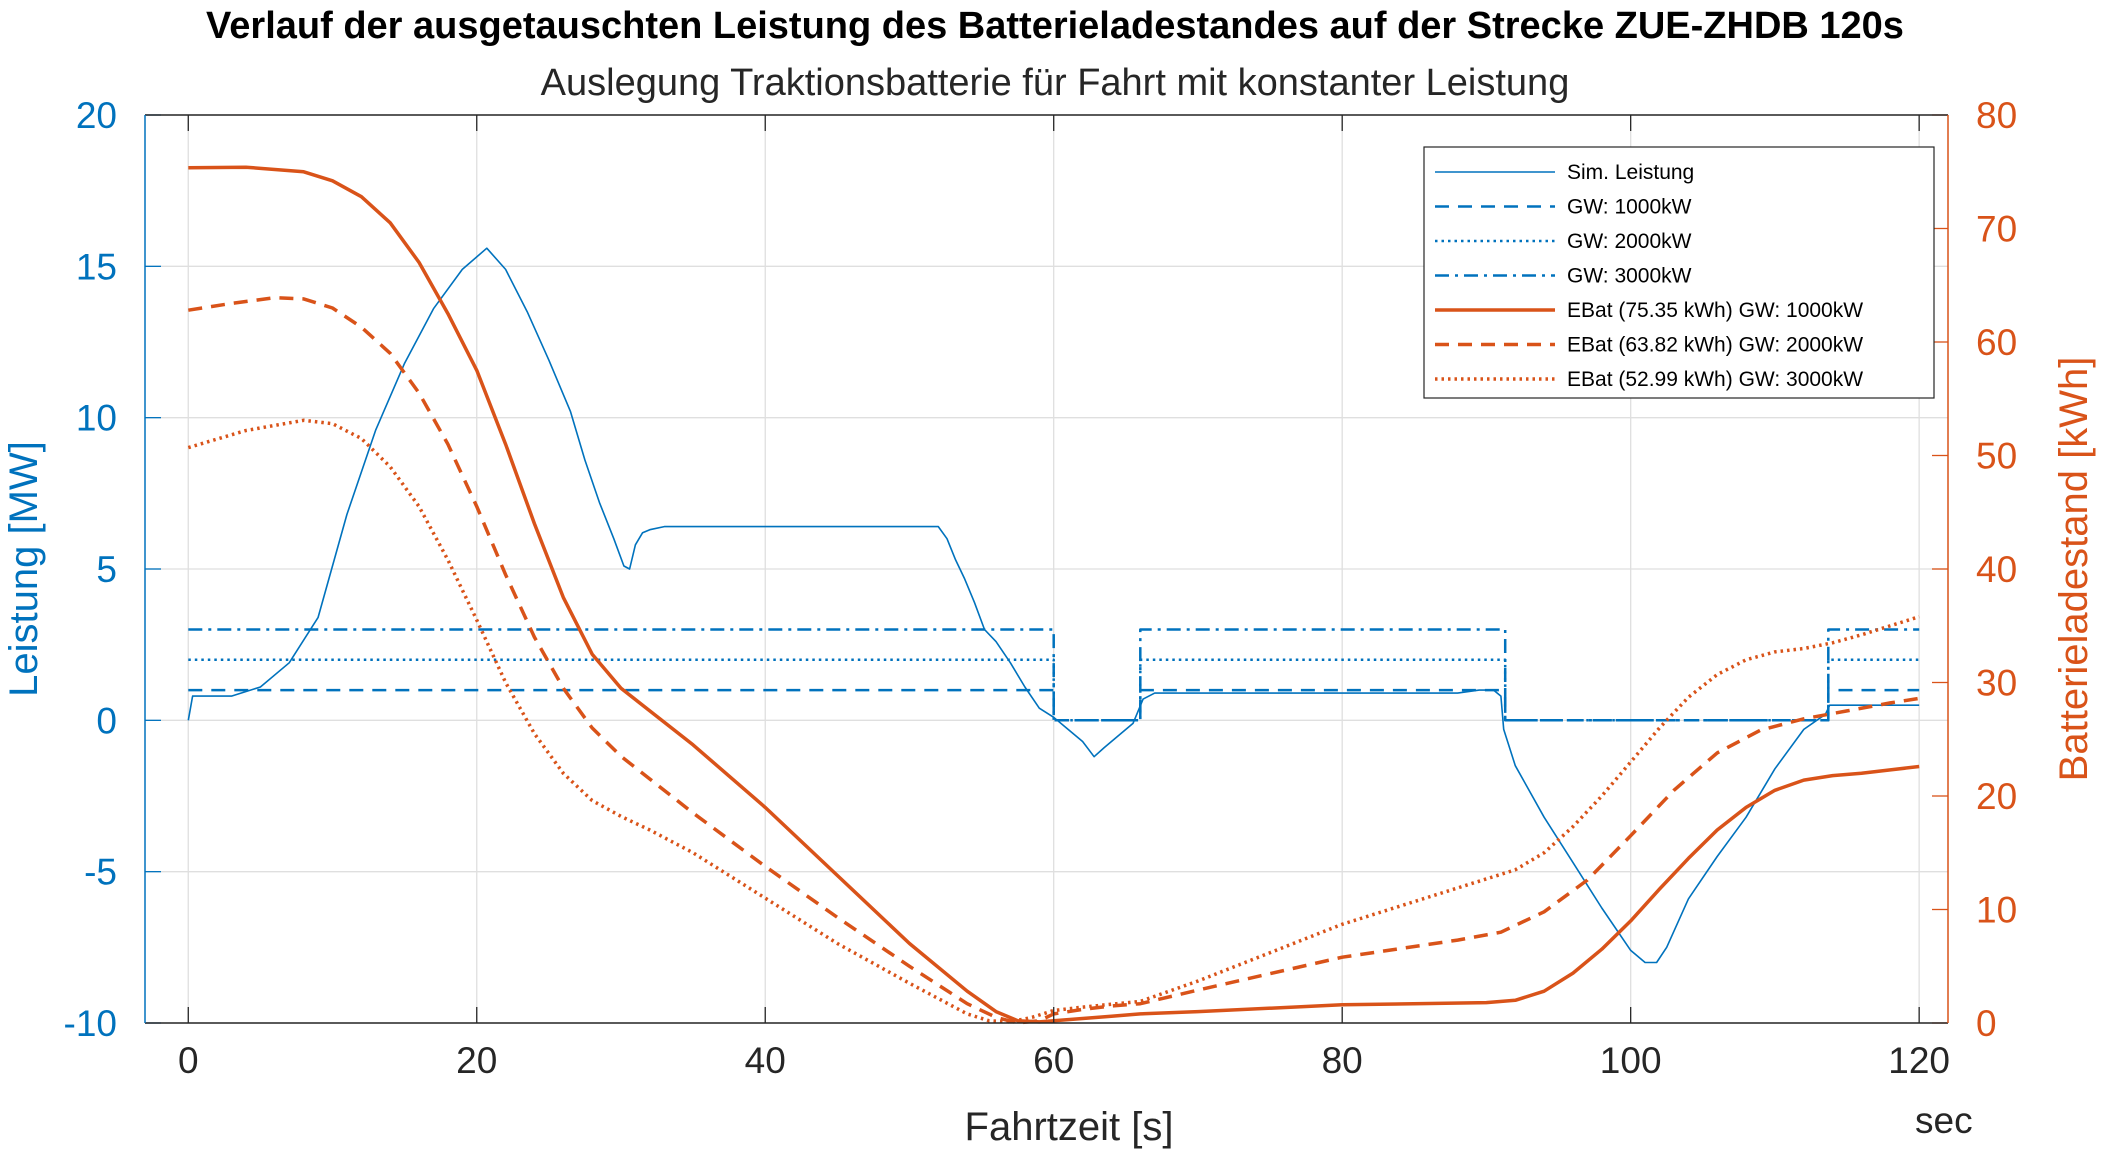  I want to click on x-tick-label: 40, so click(765, 1060).